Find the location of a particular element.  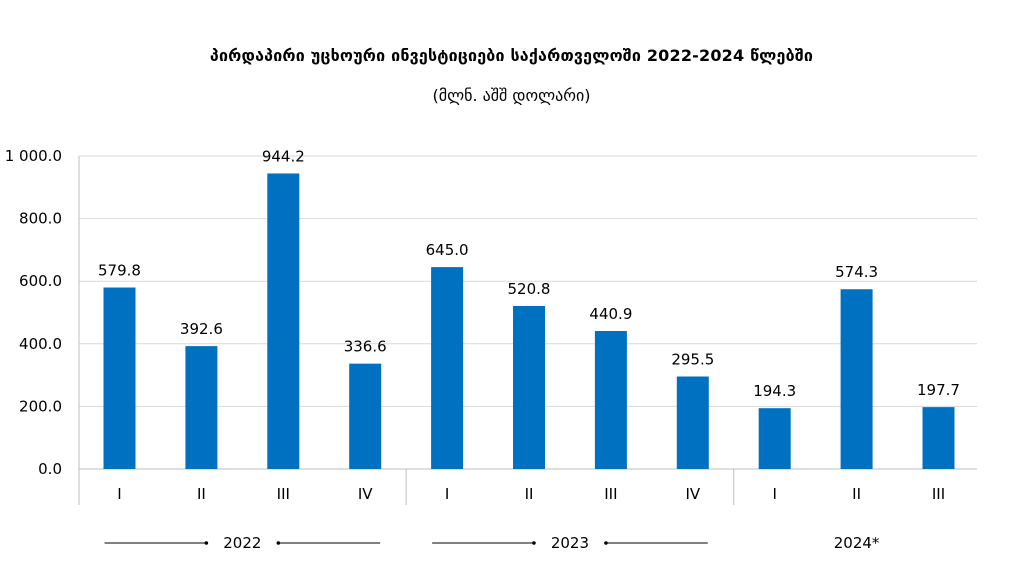

bar-value-label: 336.6 is located at coordinates (365, 347).